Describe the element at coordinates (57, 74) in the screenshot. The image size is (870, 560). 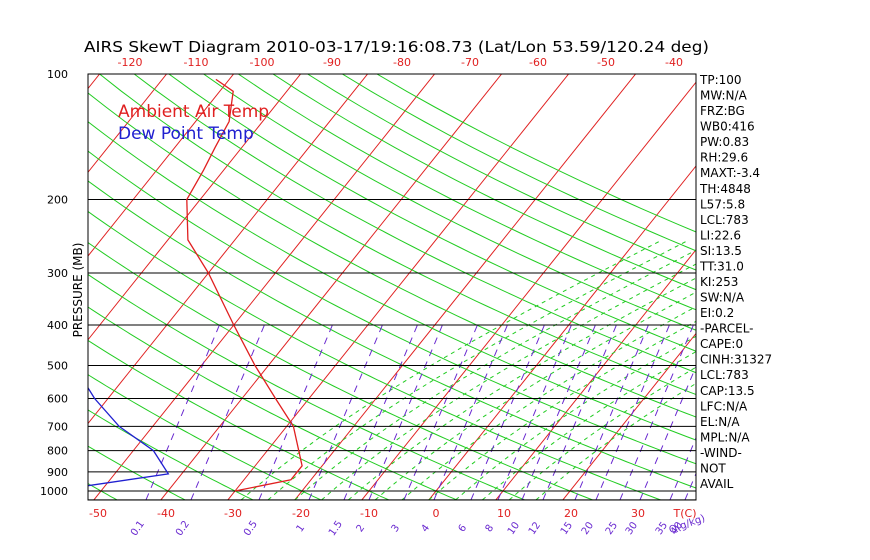
I see `y-tick-label: 100` at that location.